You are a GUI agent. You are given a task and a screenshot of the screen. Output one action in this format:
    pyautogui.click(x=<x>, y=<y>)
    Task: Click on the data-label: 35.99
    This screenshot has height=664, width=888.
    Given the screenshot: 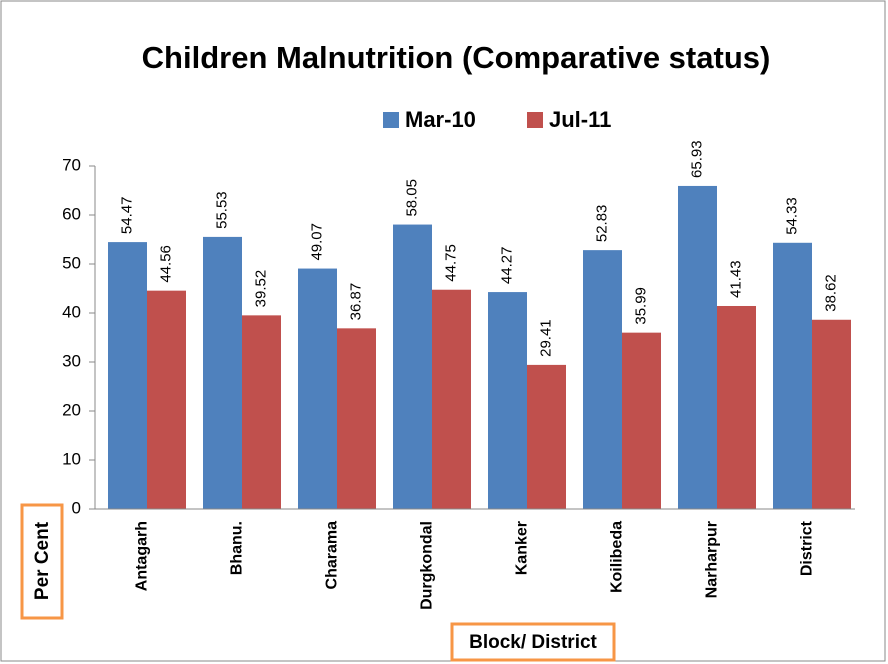 What is the action you would take?
    pyautogui.click(x=640, y=306)
    